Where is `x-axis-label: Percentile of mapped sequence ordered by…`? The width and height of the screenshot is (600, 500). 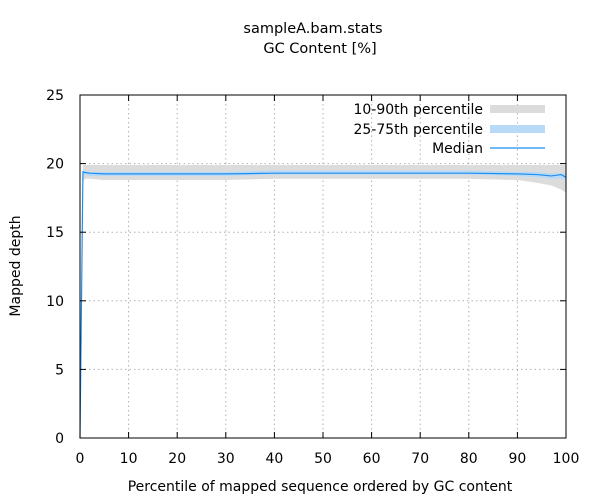
x-axis-label: Percentile of mapped sequence ordered by… is located at coordinates (320, 487).